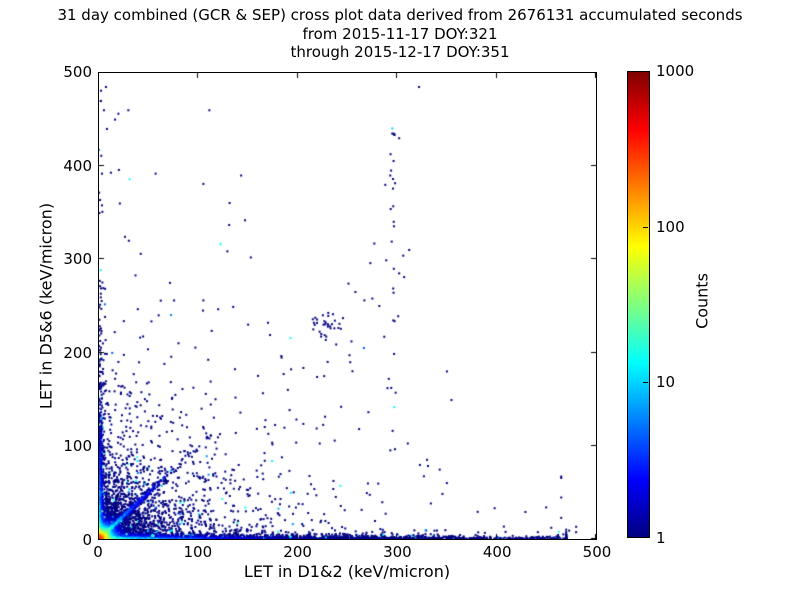  What do you see at coordinates (397, 552) in the screenshot?
I see `x-tick-label: 300` at bounding box center [397, 552].